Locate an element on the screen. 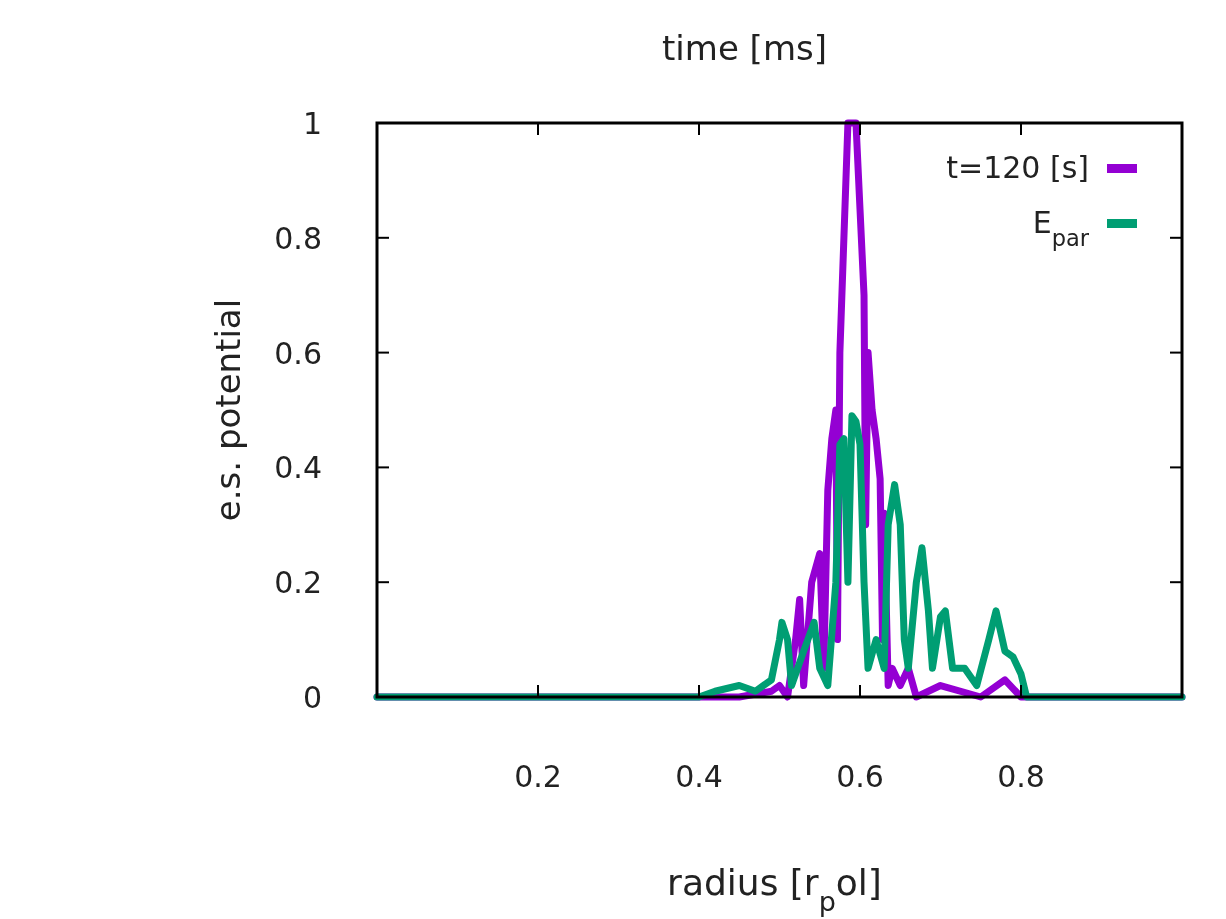 This screenshot has width=1226, height=919. x-tick-label: 0.6 is located at coordinates (860, 776).